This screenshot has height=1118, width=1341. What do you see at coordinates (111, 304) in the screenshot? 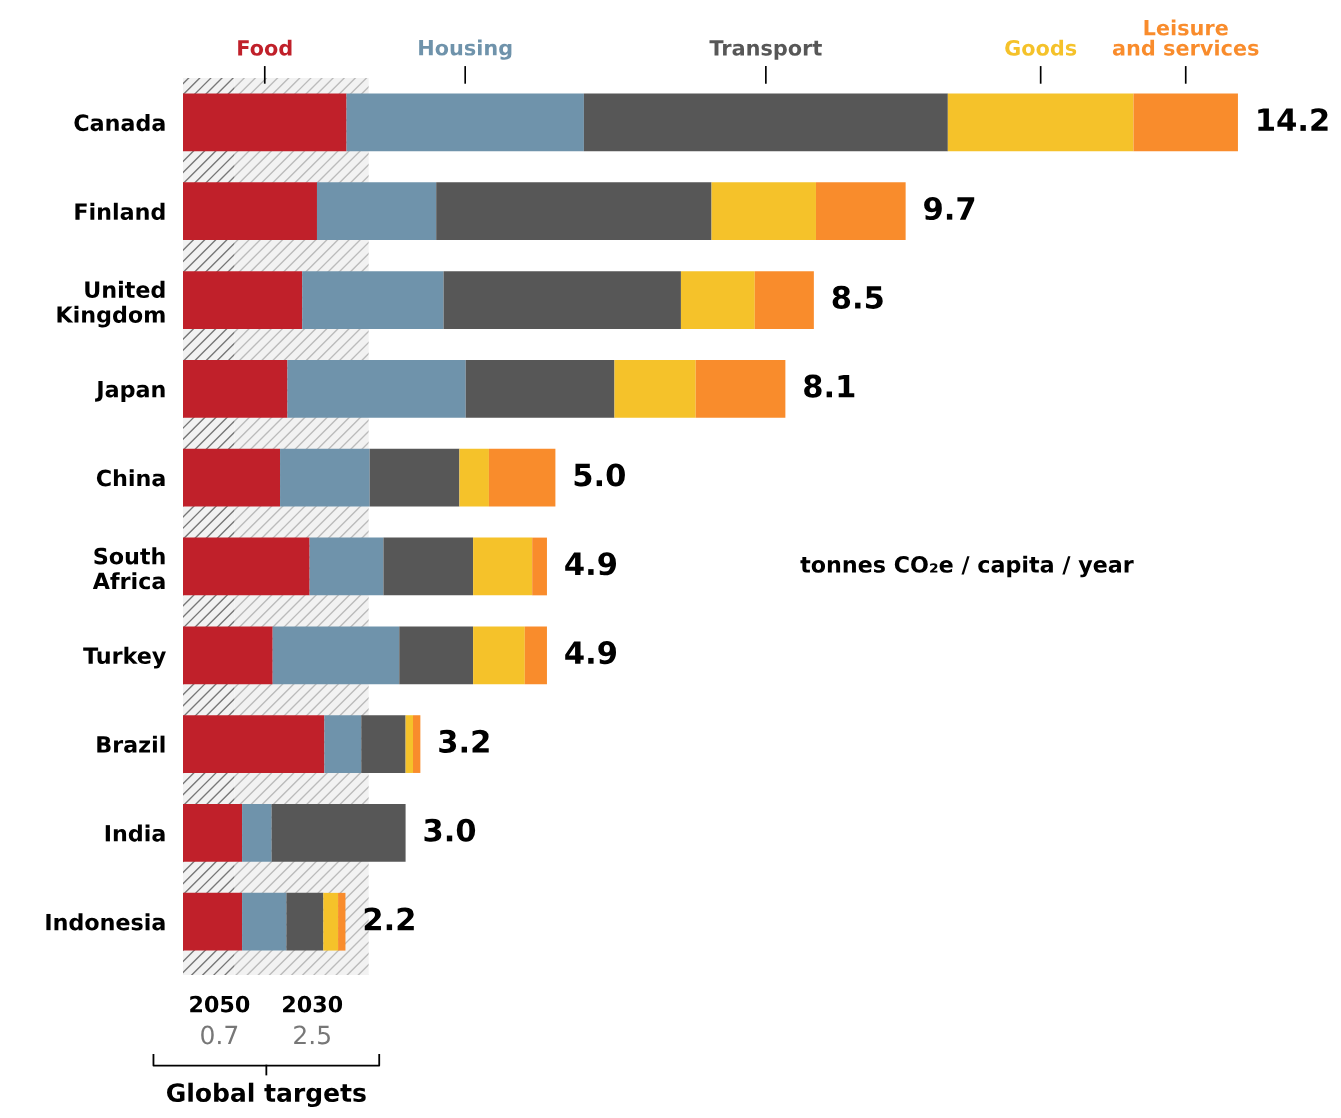
I see `y-tick-label: United Kingdom` at bounding box center [111, 304].